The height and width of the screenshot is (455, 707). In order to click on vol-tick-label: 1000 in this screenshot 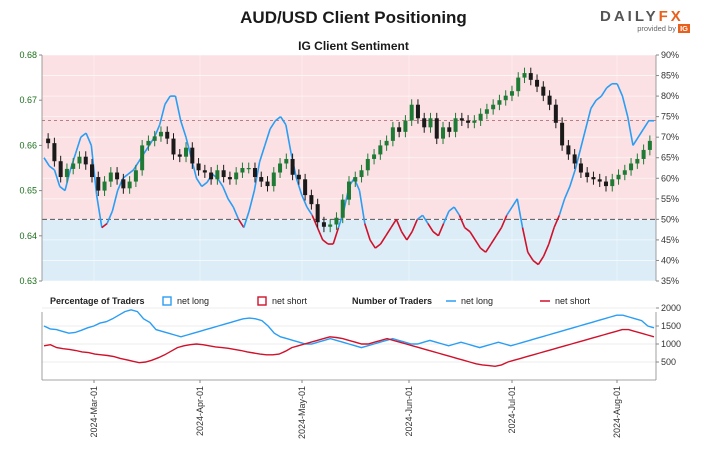, I will do `click(671, 344)`.